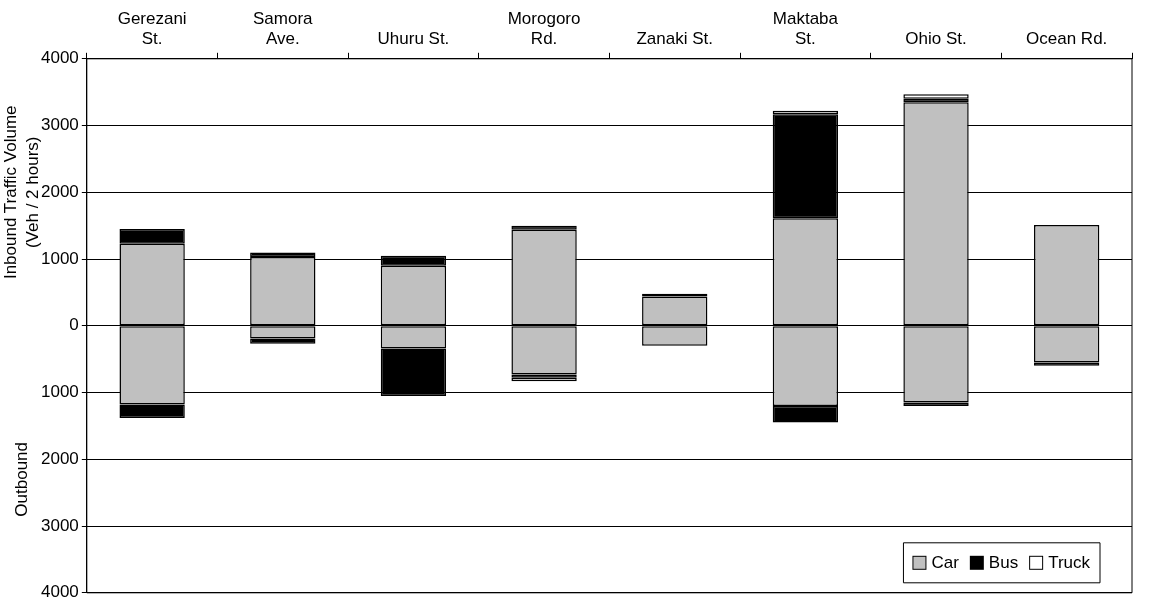 Image resolution: width=1154 pixels, height=606 pixels. Describe the element at coordinates (544, 28) in the screenshot. I see `x-tick-label: Morogoro Rd.` at that location.